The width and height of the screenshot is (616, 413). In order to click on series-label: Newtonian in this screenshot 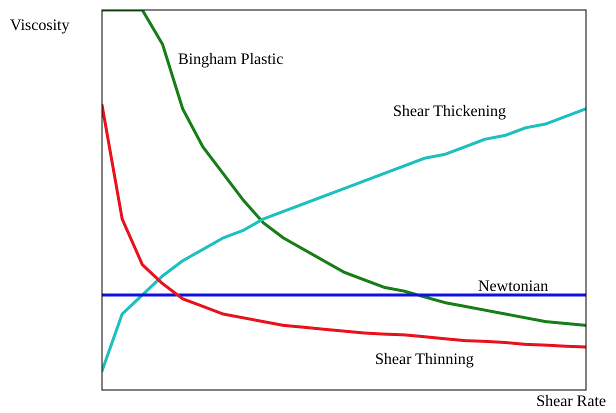, I will do `click(513, 286)`.